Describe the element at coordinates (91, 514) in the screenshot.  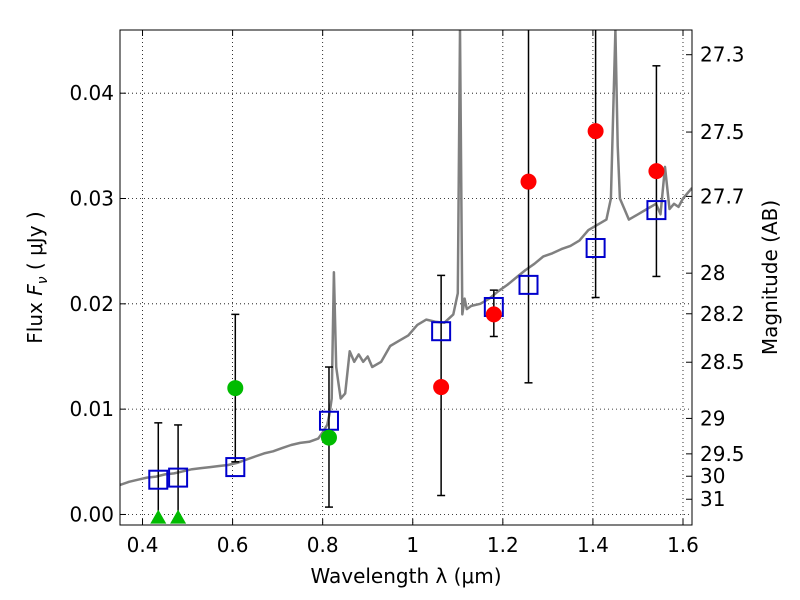
I see `y-tick-label: 0.00` at that location.